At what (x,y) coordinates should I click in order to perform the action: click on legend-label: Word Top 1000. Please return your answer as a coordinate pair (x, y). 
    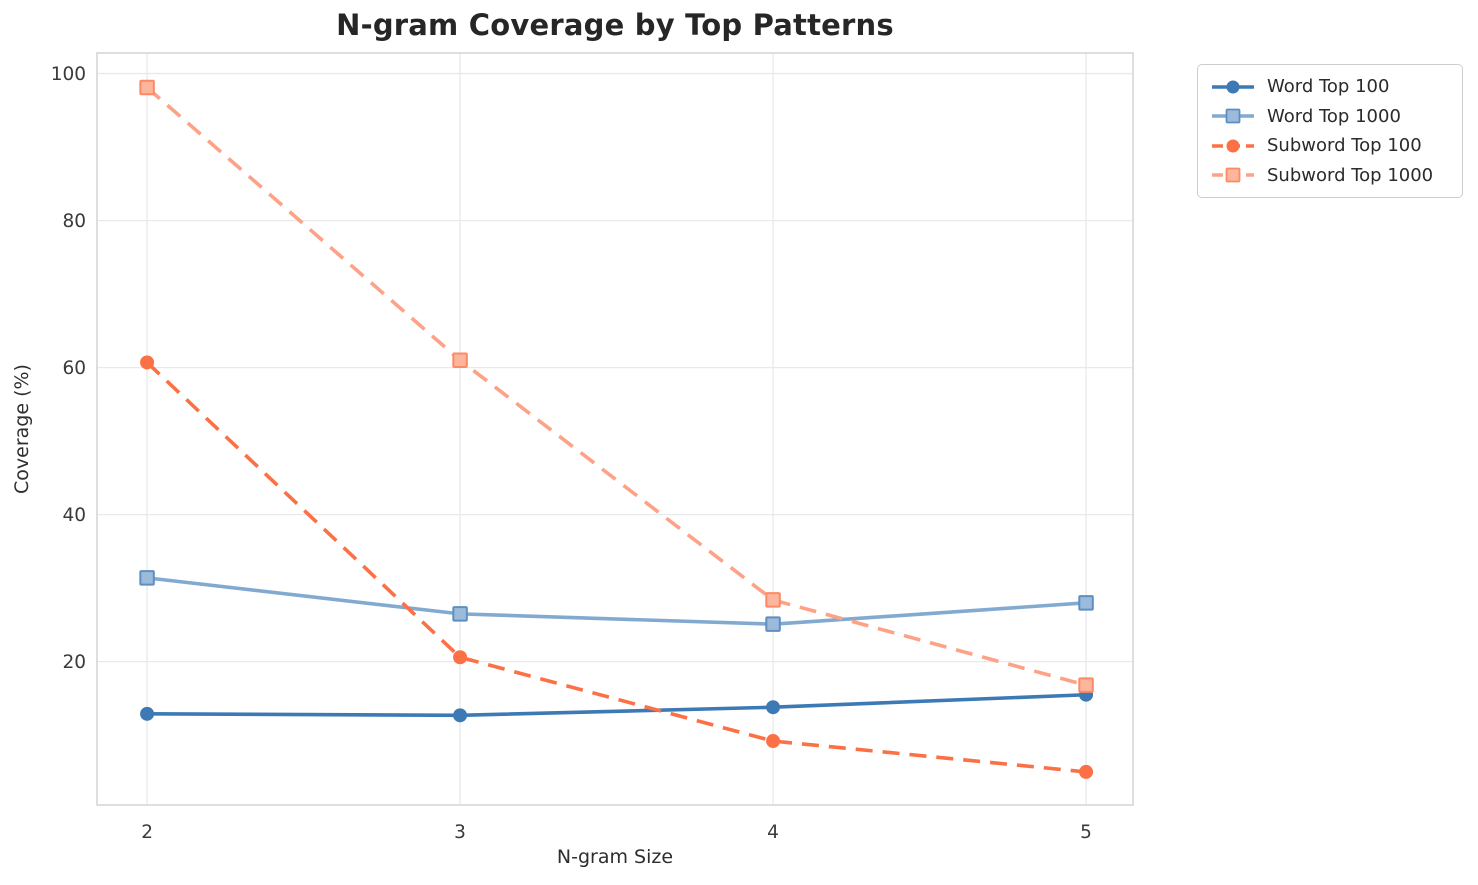
    Looking at the image, I should click on (1334, 116).